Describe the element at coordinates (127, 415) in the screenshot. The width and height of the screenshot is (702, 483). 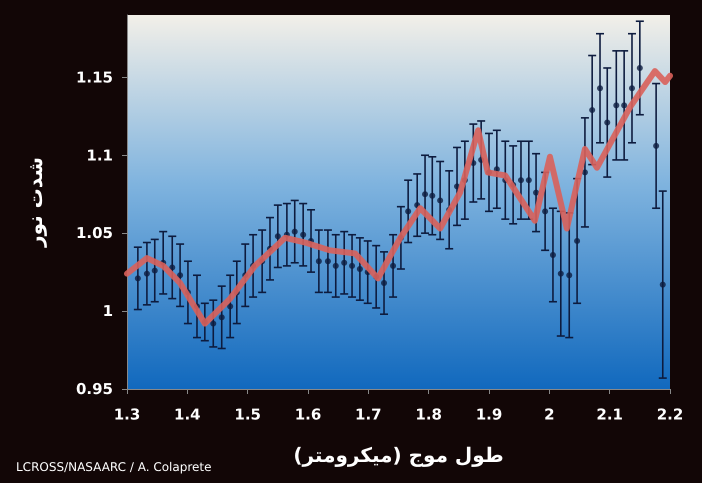
I see `x-tick-label: 1.3` at that location.